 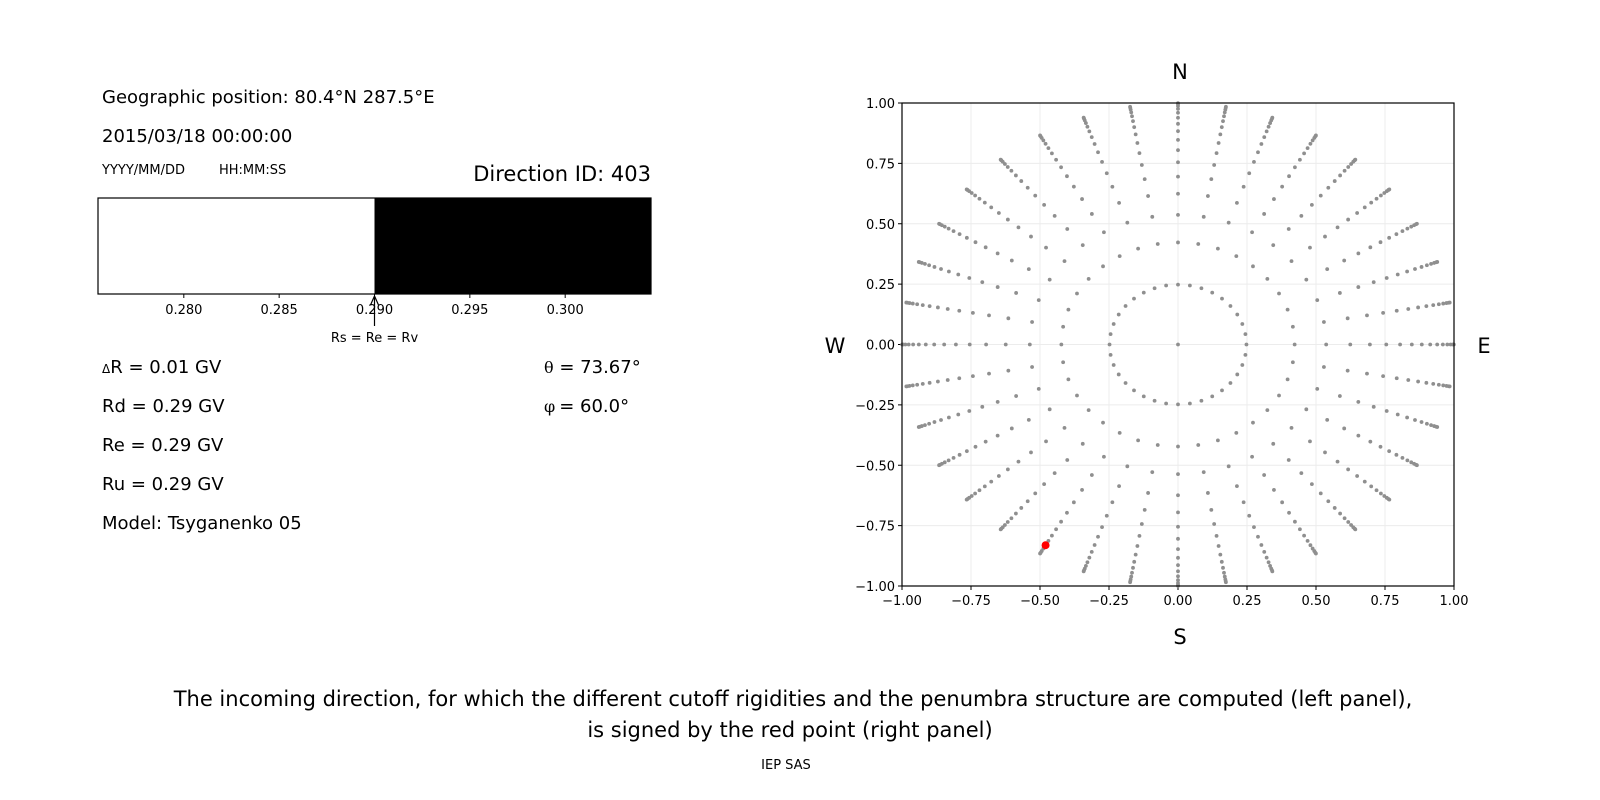 What do you see at coordinates (1179, 637) in the screenshot?
I see `compass-south: S` at bounding box center [1179, 637].